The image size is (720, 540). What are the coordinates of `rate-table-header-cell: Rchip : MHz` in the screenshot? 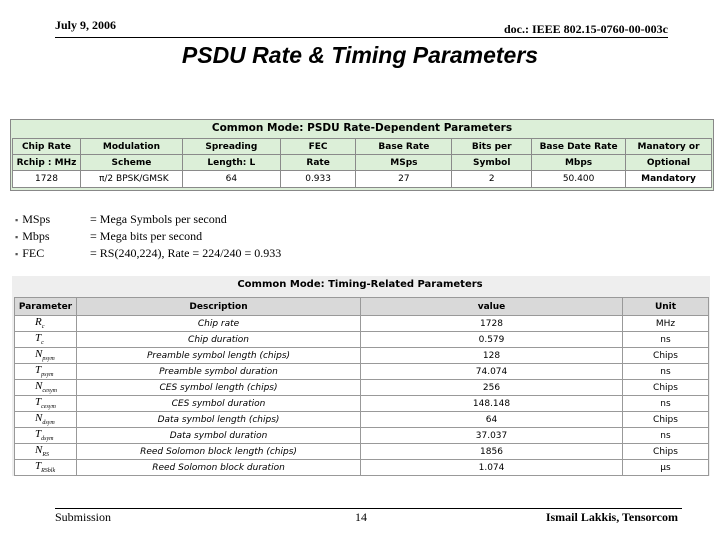 It's located at (46, 162).